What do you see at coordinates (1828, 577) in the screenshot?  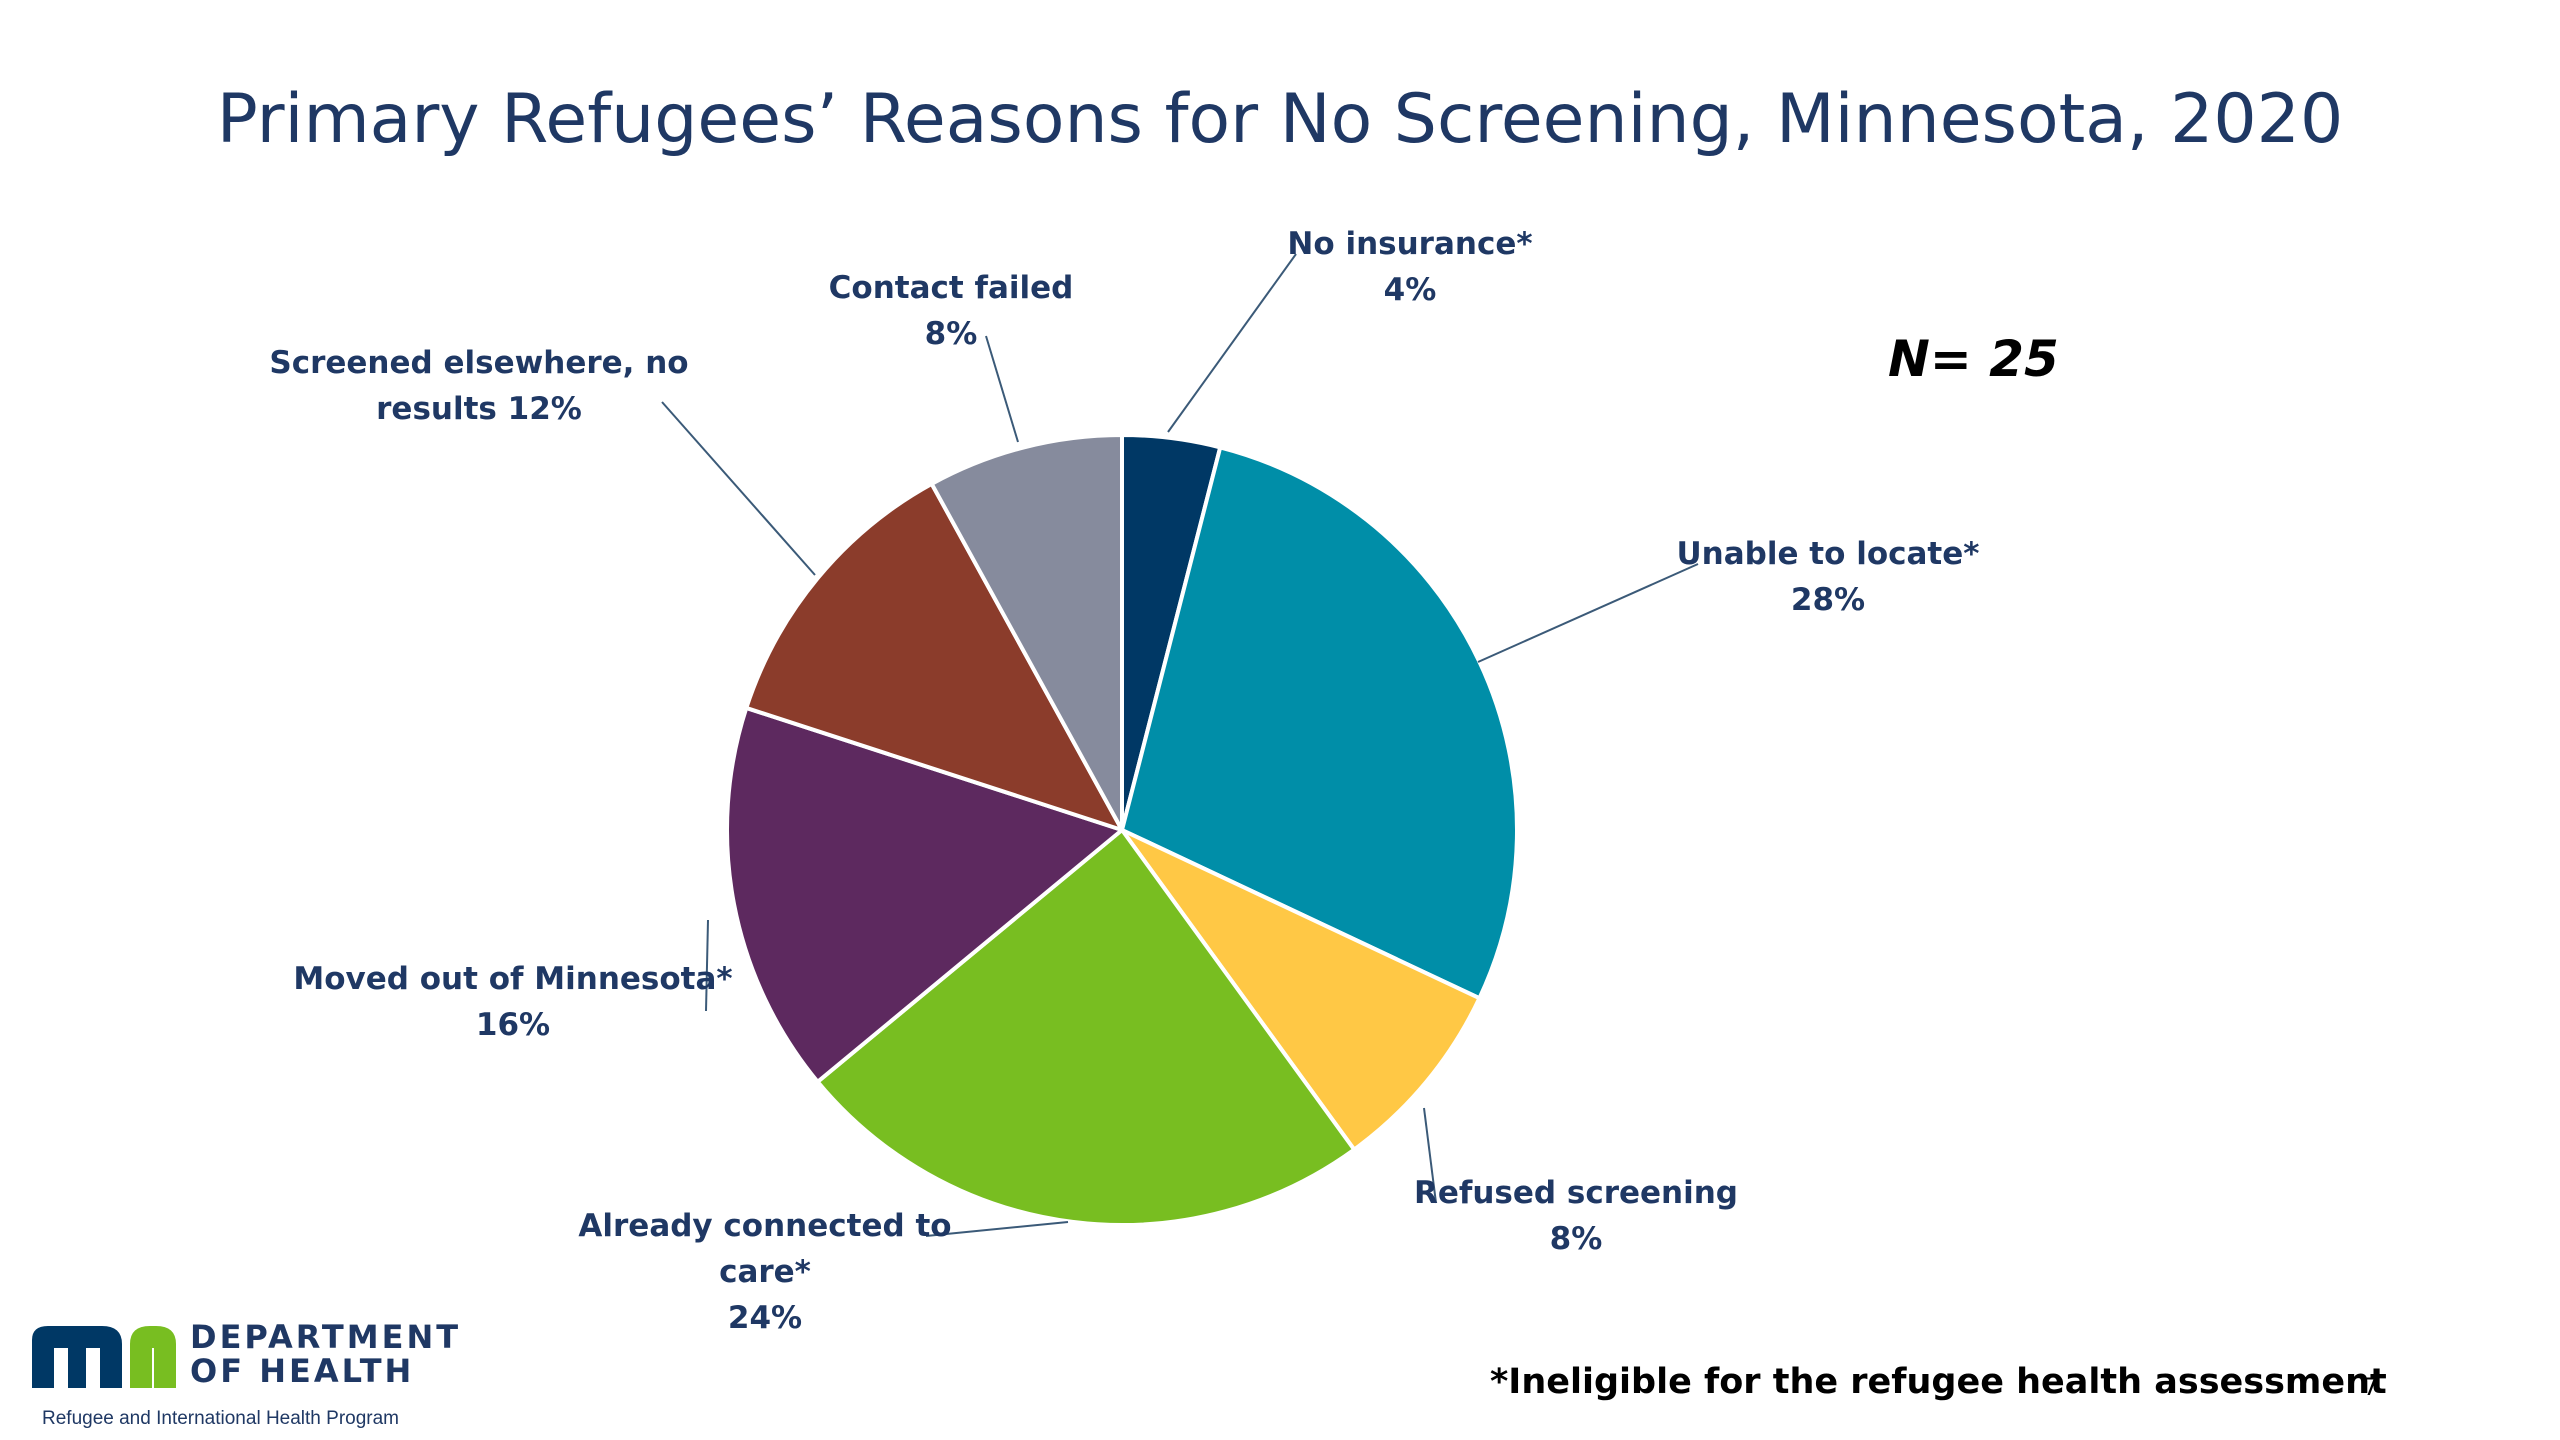 I see `slice-data-label: Unable to locate* 28%` at bounding box center [1828, 577].